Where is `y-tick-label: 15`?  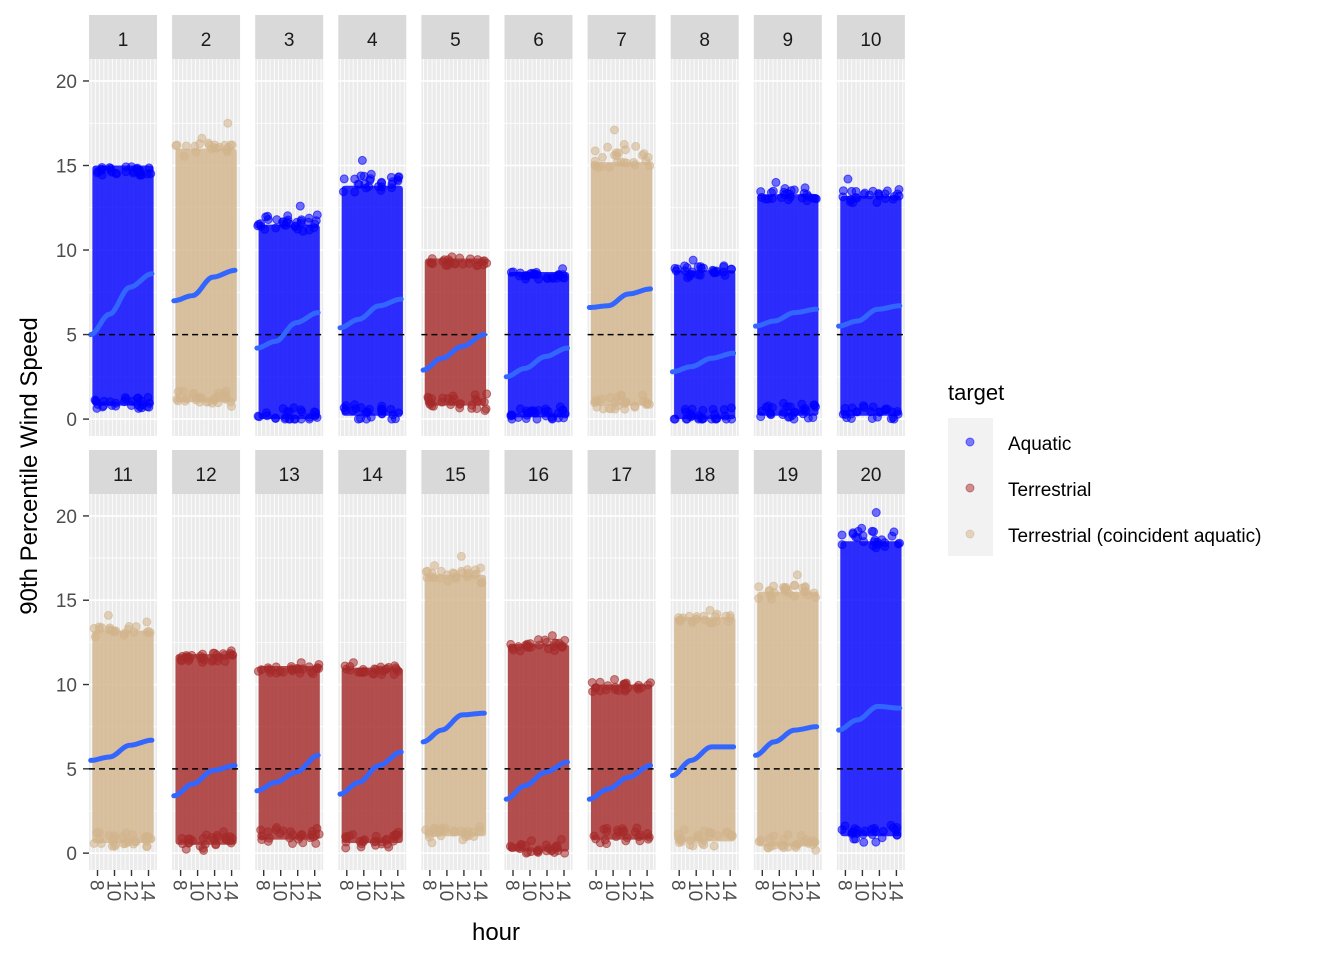
y-tick-label: 15 is located at coordinates (66, 601).